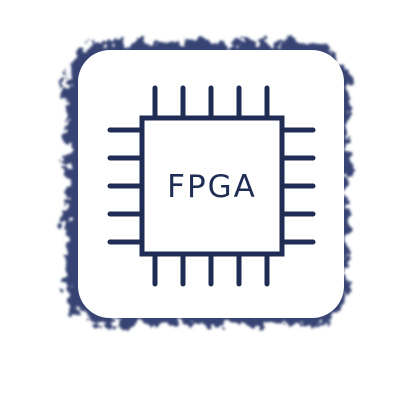 Image resolution: width=400 pixels, height=400 pixels. I want to click on chip-body, so click(212, 186).